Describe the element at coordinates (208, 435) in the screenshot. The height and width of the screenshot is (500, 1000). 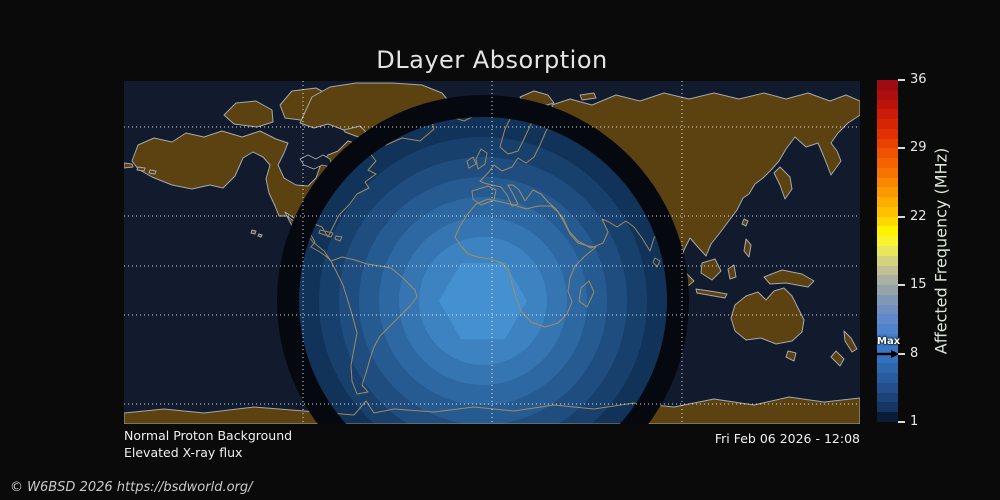
I see `proton-status-line: Normal Proton Background` at that location.